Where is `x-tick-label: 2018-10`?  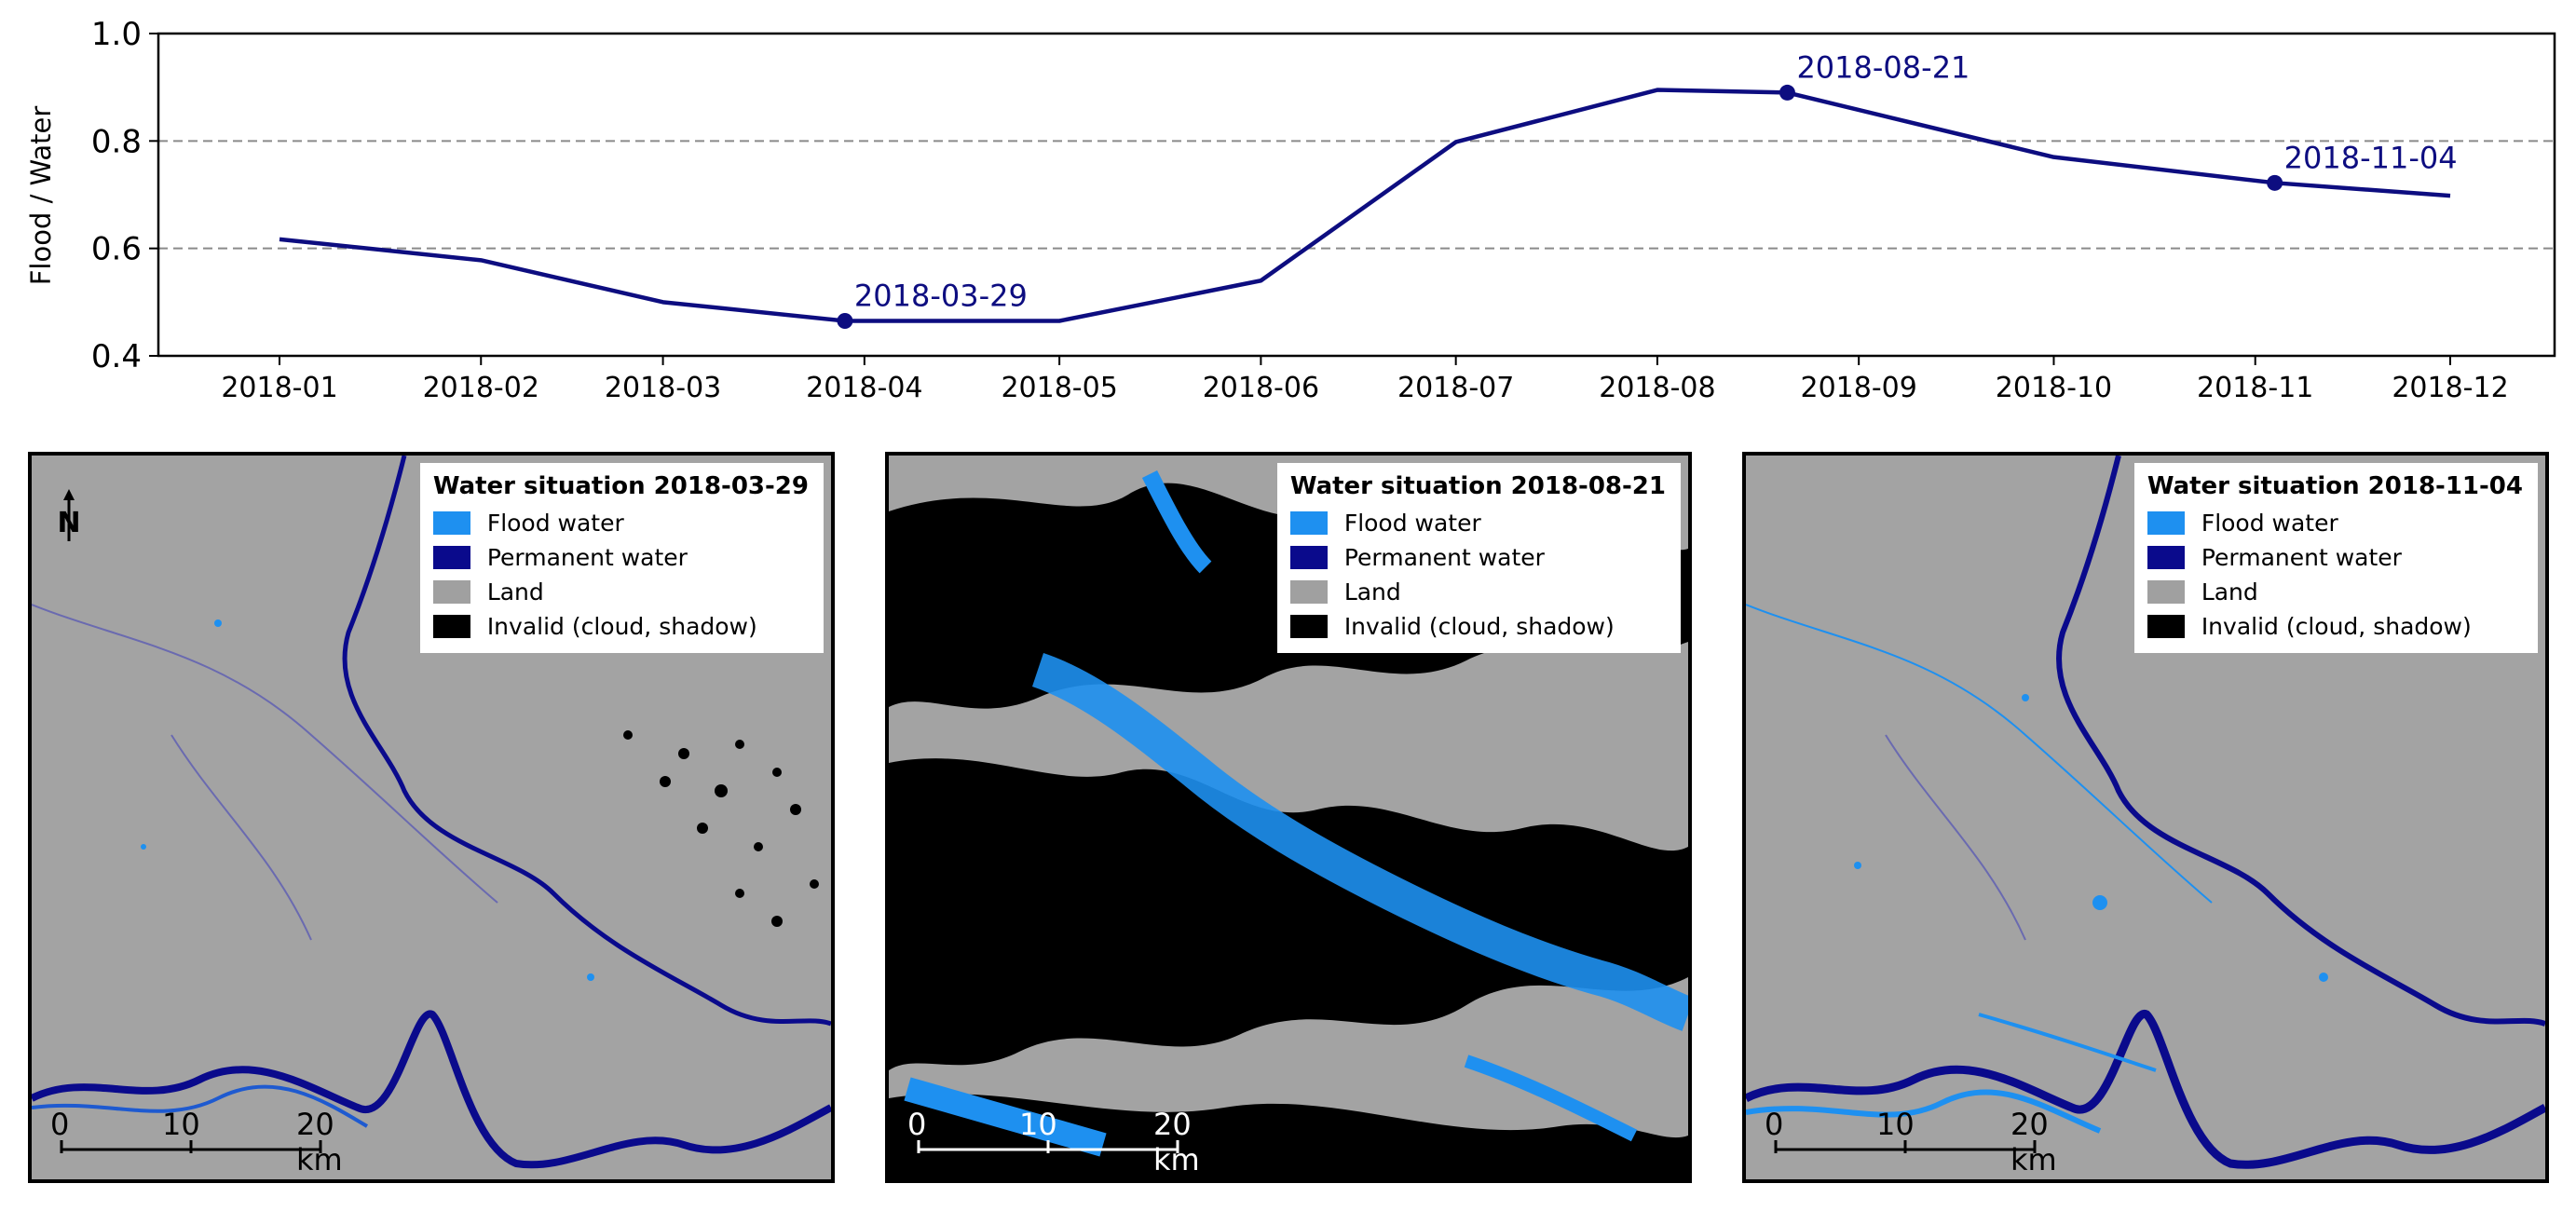
x-tick-label: 2018-10 is located at coordinates (2054, 388).